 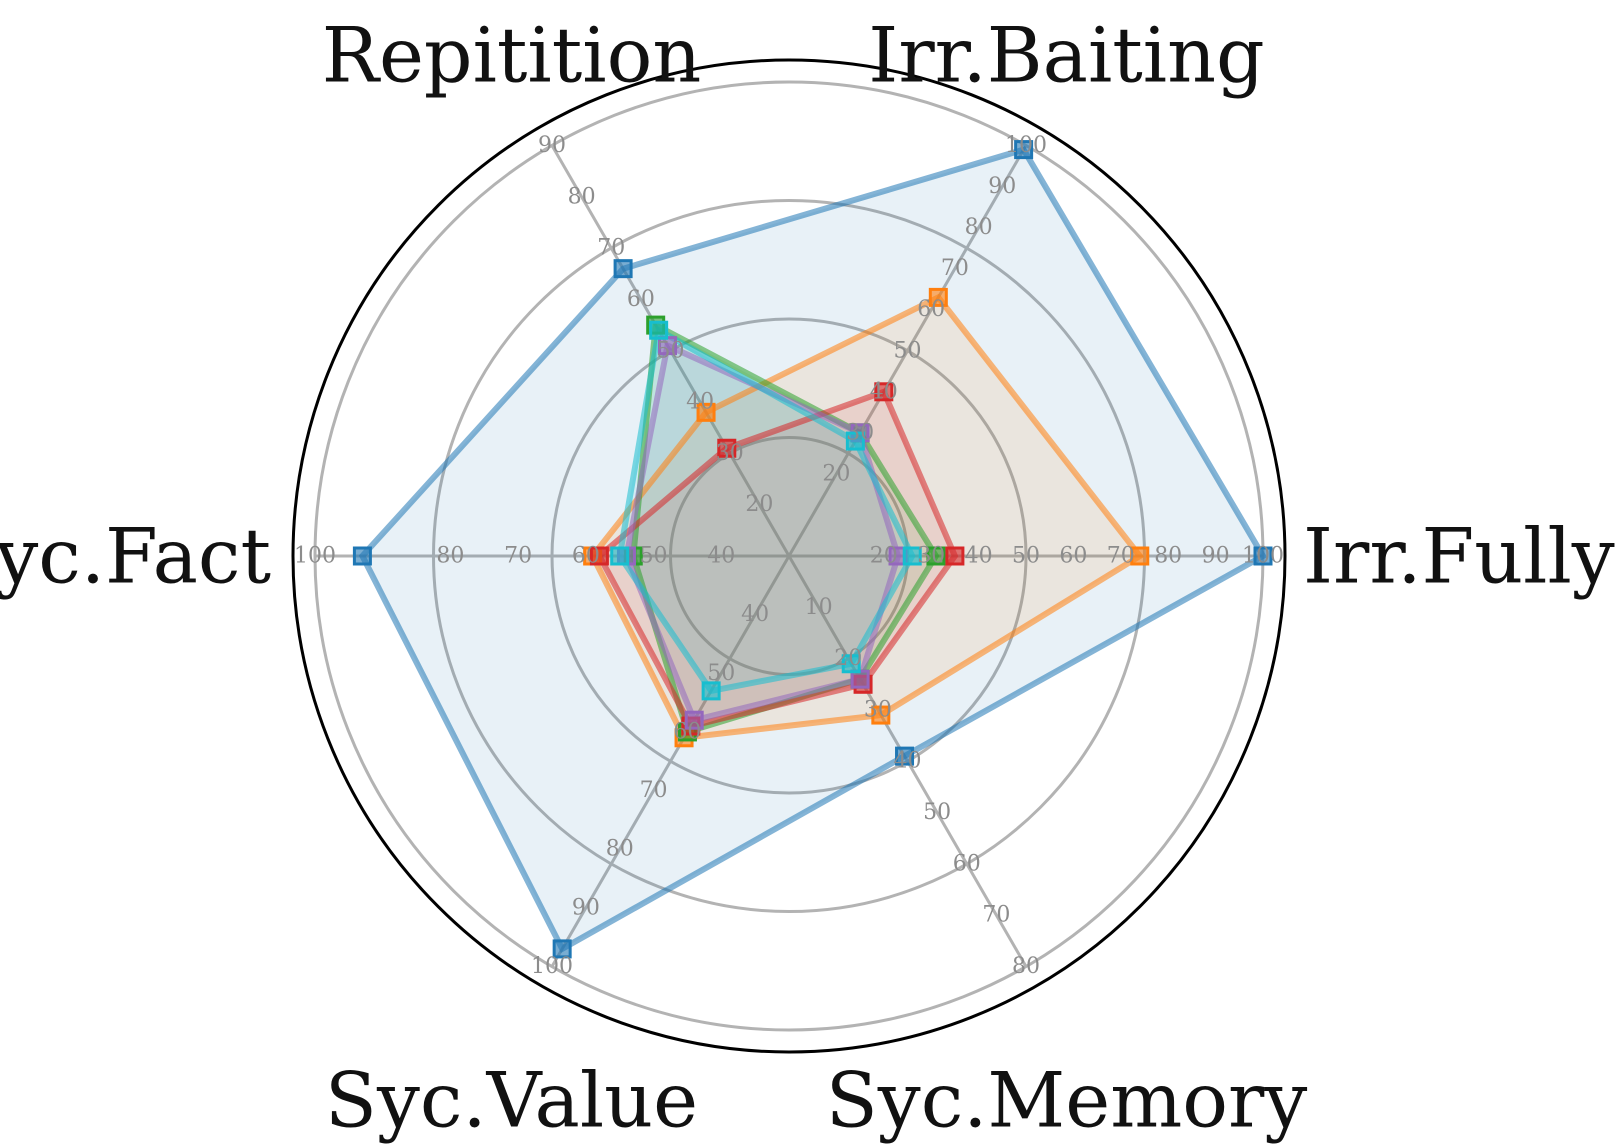 I want to click on tick-label-0-6: 80, so click(x=1168, y=556).